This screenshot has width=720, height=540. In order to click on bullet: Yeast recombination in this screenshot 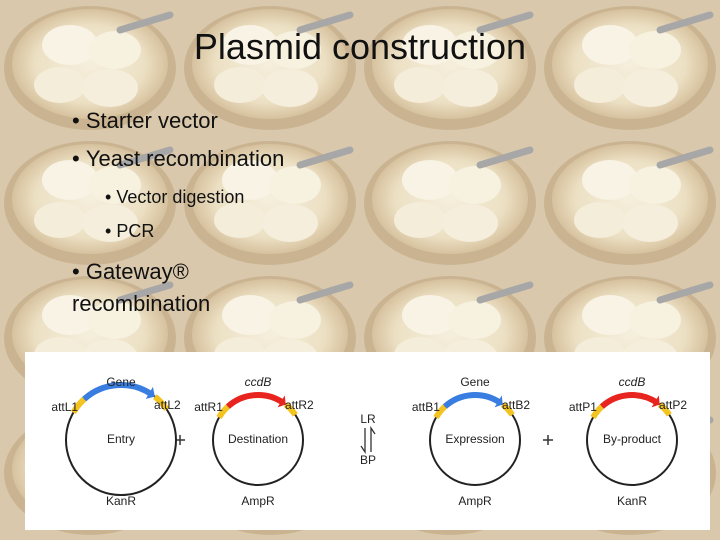, I will do `click(178, 159)`.